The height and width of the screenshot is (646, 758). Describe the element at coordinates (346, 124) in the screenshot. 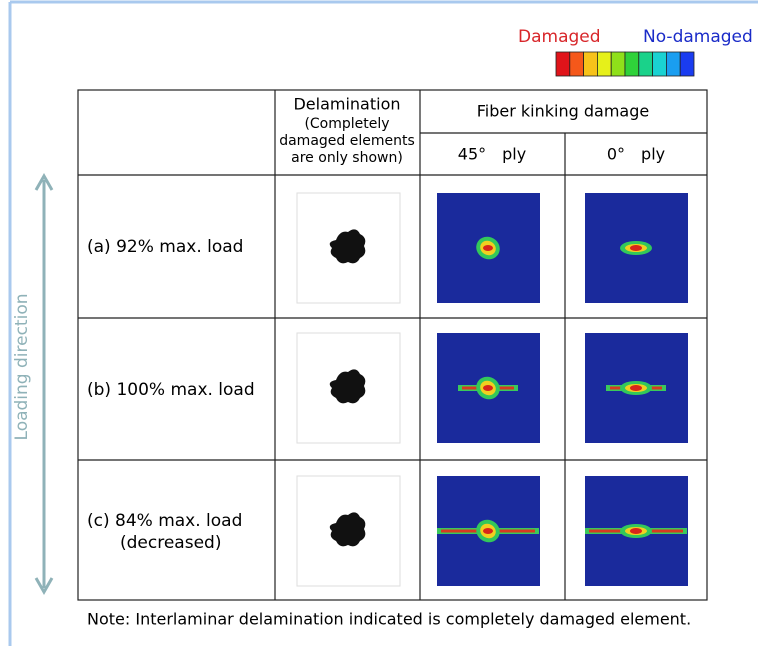

I see `header-delamination-note: (Completely` at that location.